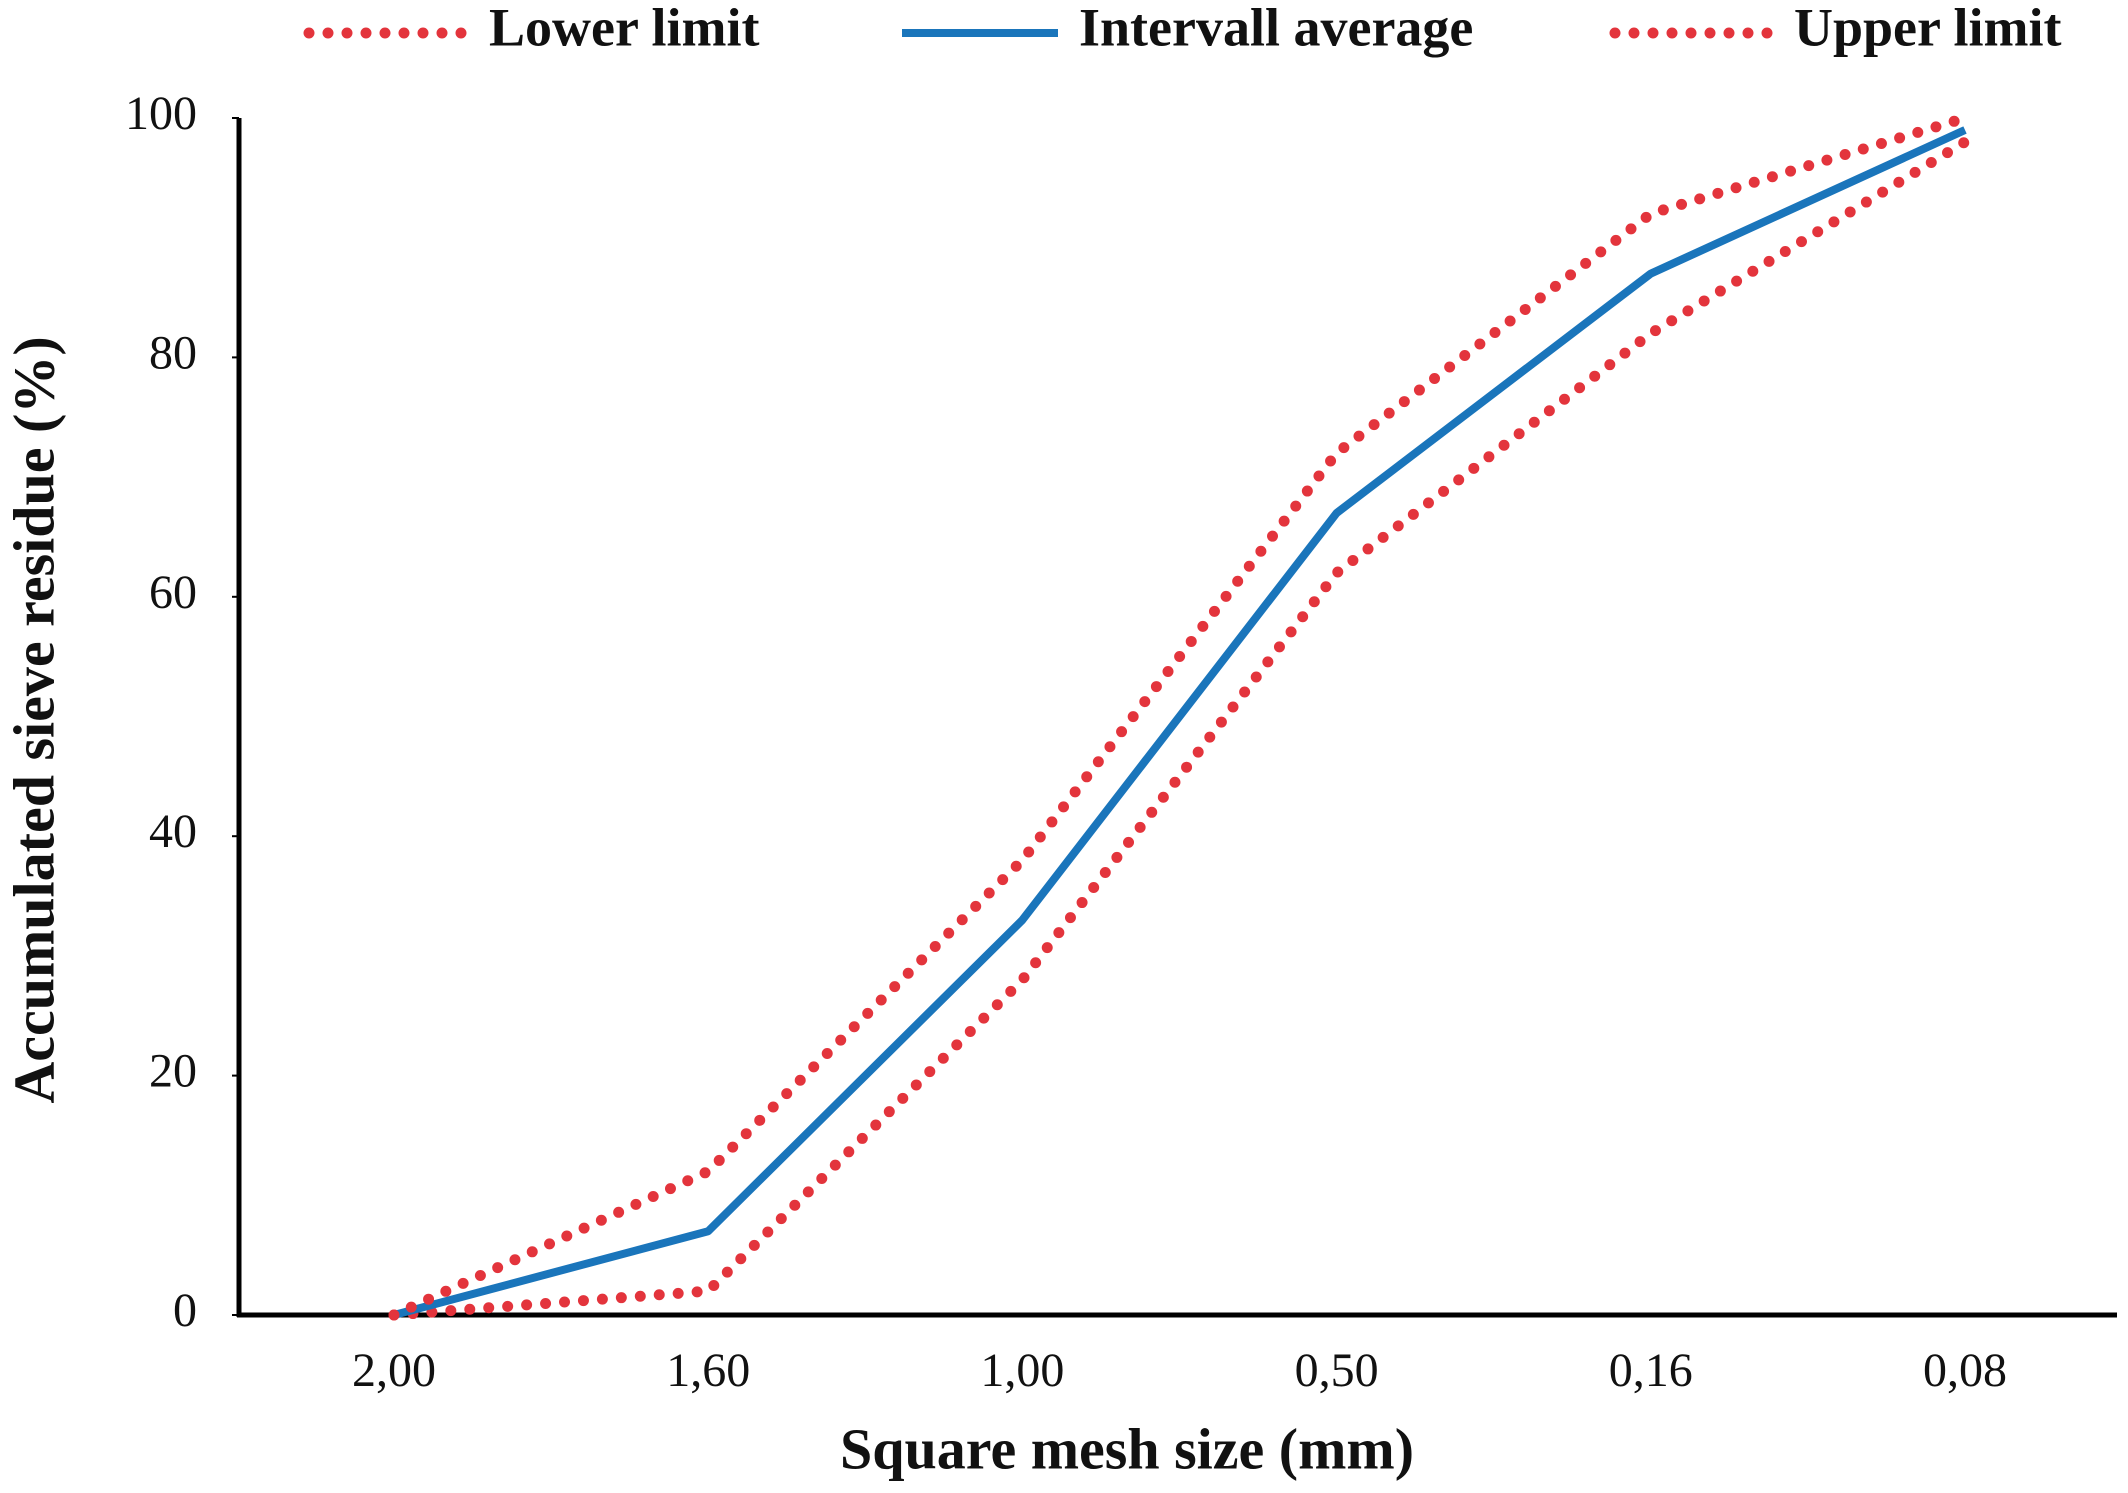 This screenshot has height=1493, width=2128. I want to click on legend-label: Intervall average, so click(1276, 28).